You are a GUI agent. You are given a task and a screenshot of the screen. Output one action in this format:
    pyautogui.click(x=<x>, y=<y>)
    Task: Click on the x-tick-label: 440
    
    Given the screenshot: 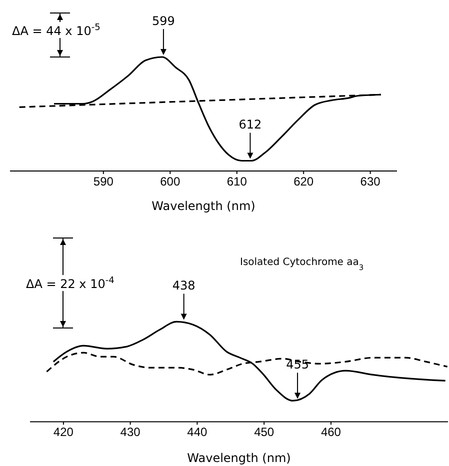 What is the action you would take?
    pyautogui.click(x=197, y=432)
    